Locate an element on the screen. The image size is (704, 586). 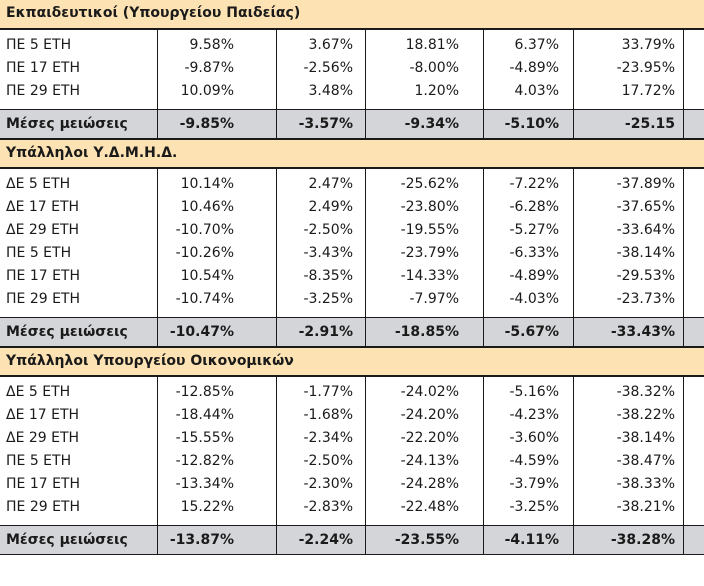
average-value: -4.11% is located at coordinates (531, 540).